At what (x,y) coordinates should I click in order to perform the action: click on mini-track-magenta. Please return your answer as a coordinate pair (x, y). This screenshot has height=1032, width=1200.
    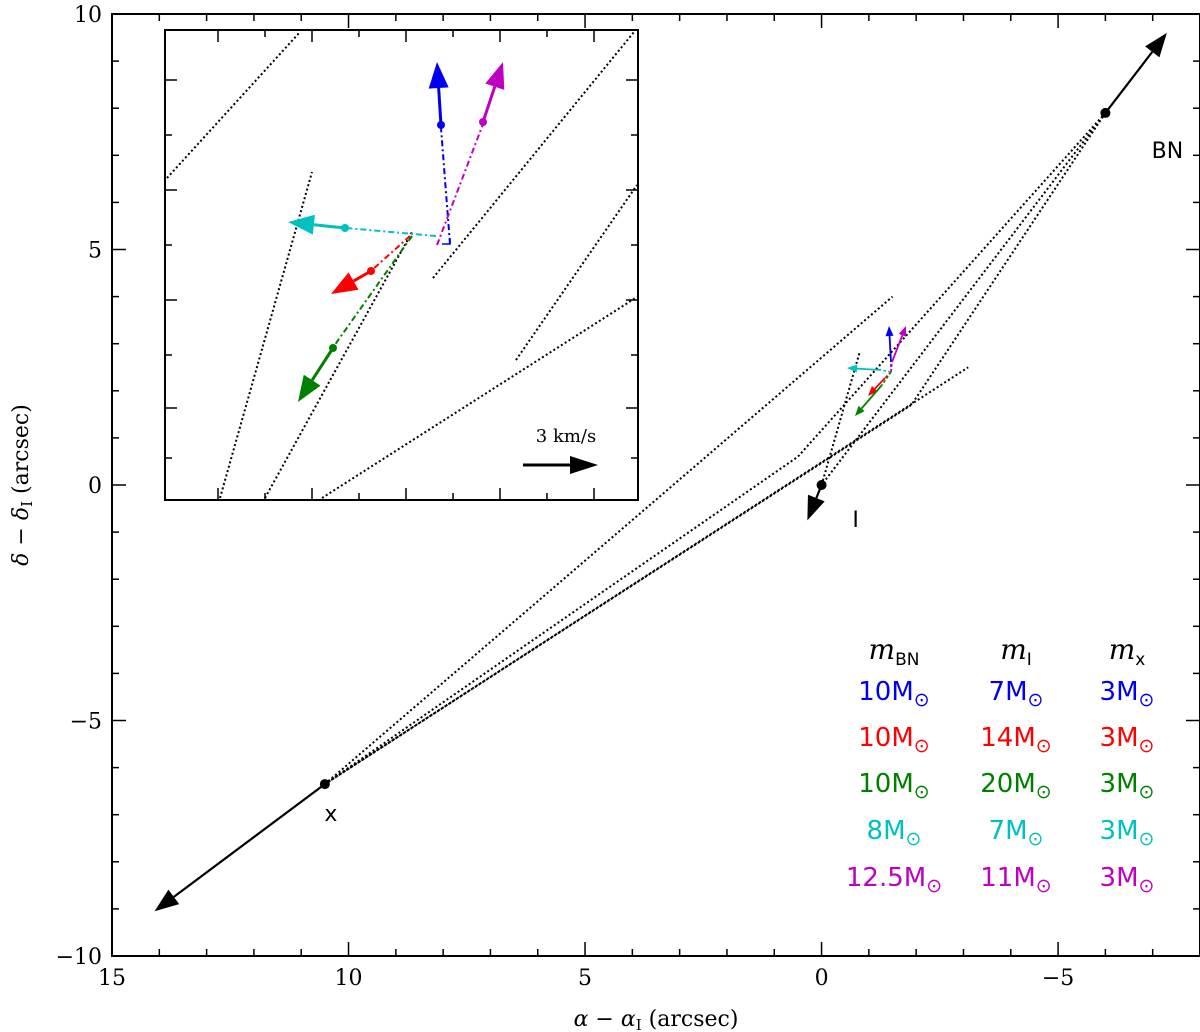
    Looking at the image, I should click on (891, 367).